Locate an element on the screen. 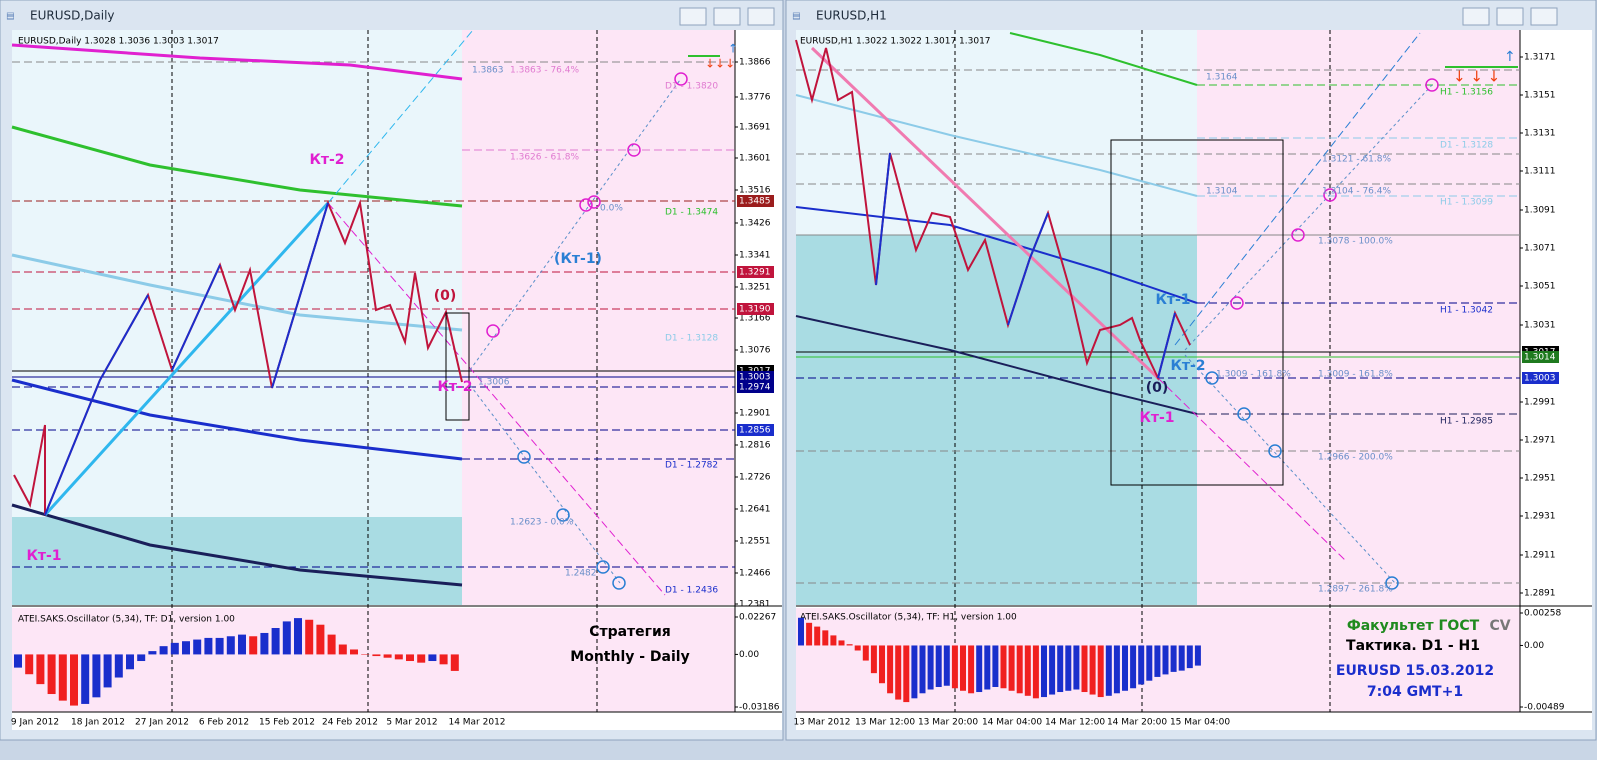 The height and width of the screenshot is (760, 1597). targets is located at coordinates (1322, 334).